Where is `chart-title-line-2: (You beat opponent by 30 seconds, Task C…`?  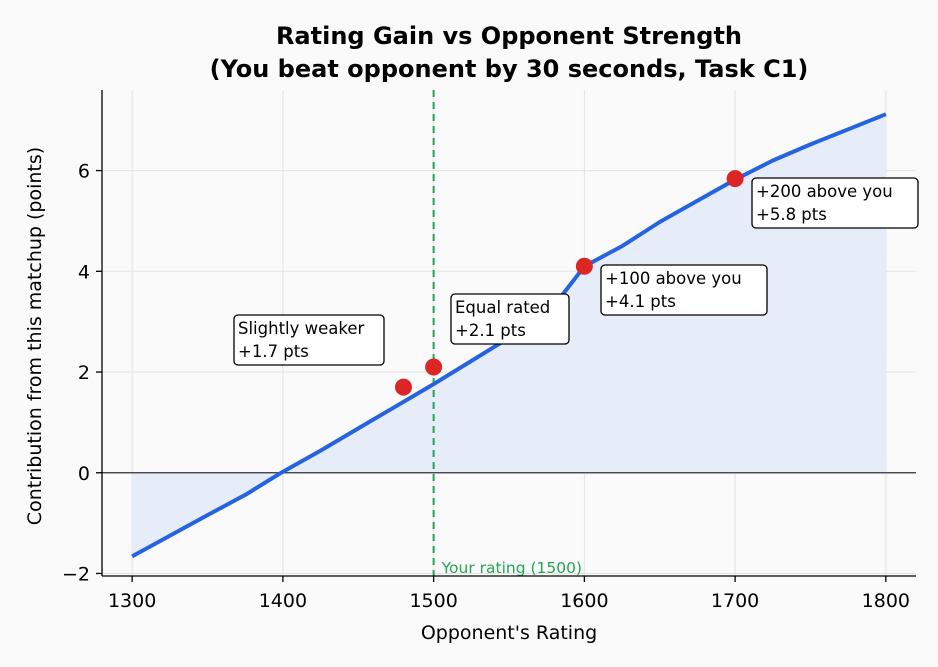 chart-title-line-2: (You beat opponent by 30 seconds, Task C… is located at coordinates (509, 69).